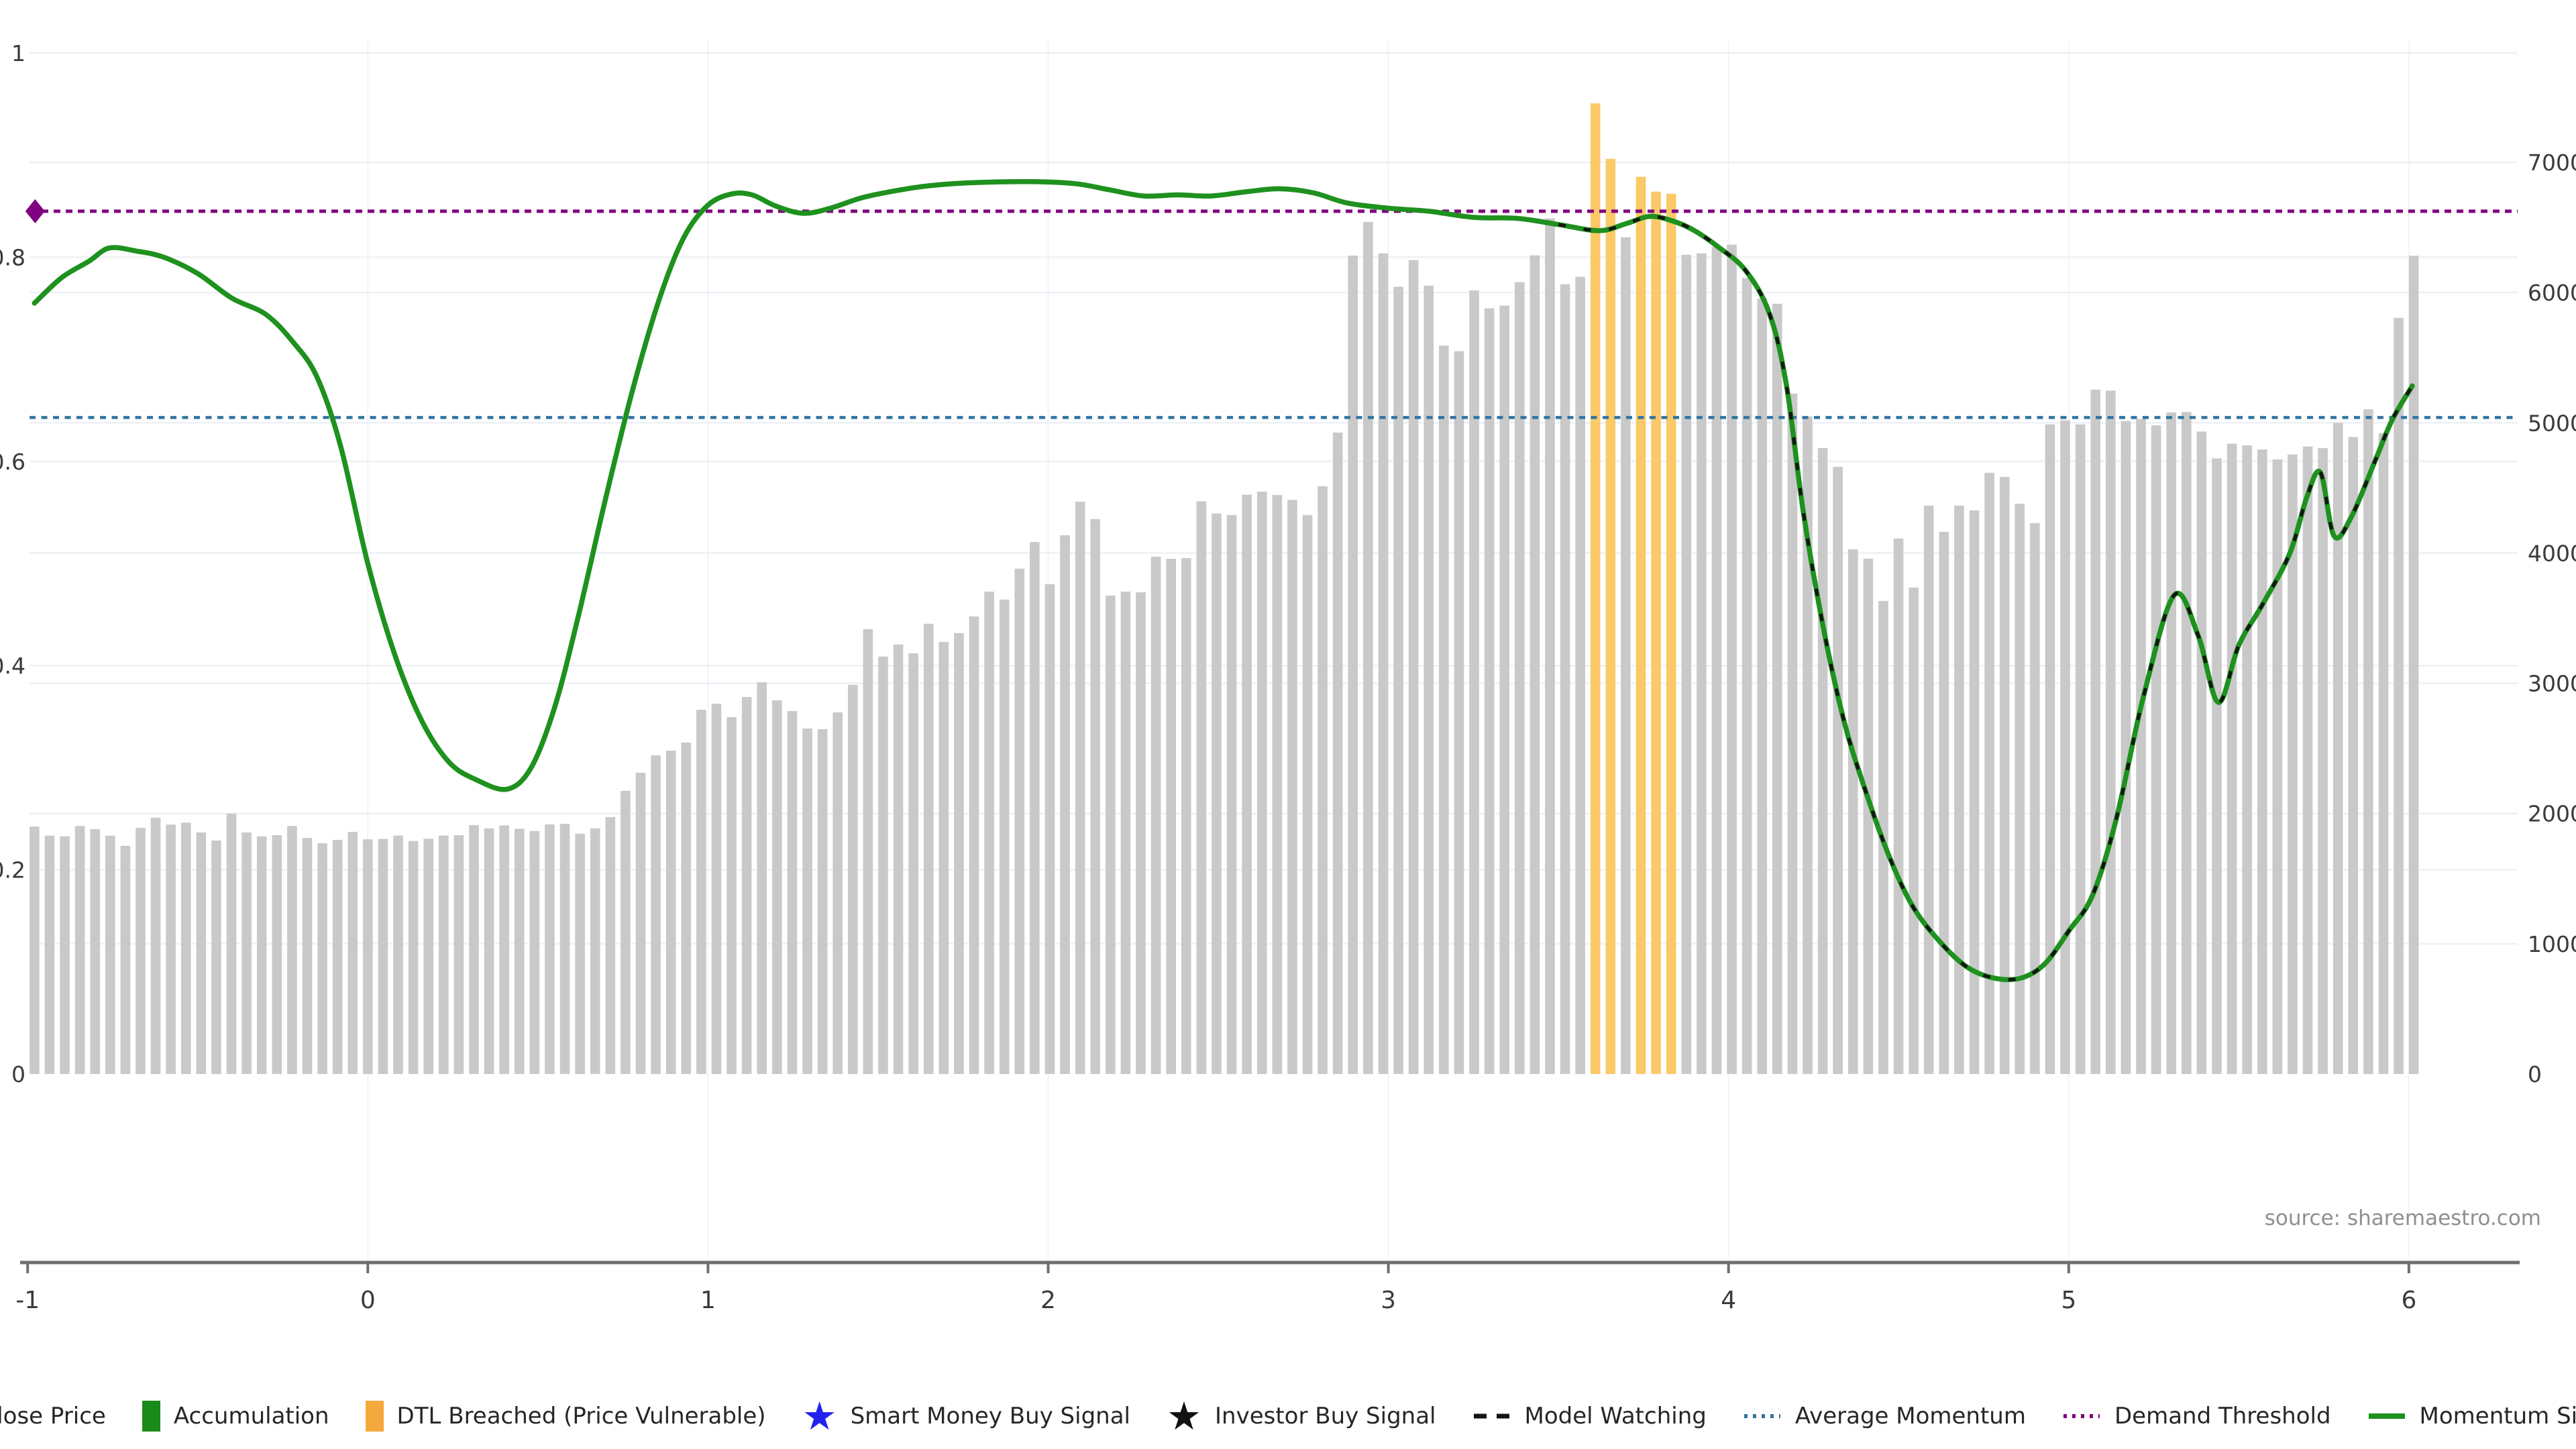 The height and width of the screenshot is (1449, 2576). Describe the element at coordinates (1388, 1300) in the screenshot. I see `x-axis-tick-label: 3` at that location.